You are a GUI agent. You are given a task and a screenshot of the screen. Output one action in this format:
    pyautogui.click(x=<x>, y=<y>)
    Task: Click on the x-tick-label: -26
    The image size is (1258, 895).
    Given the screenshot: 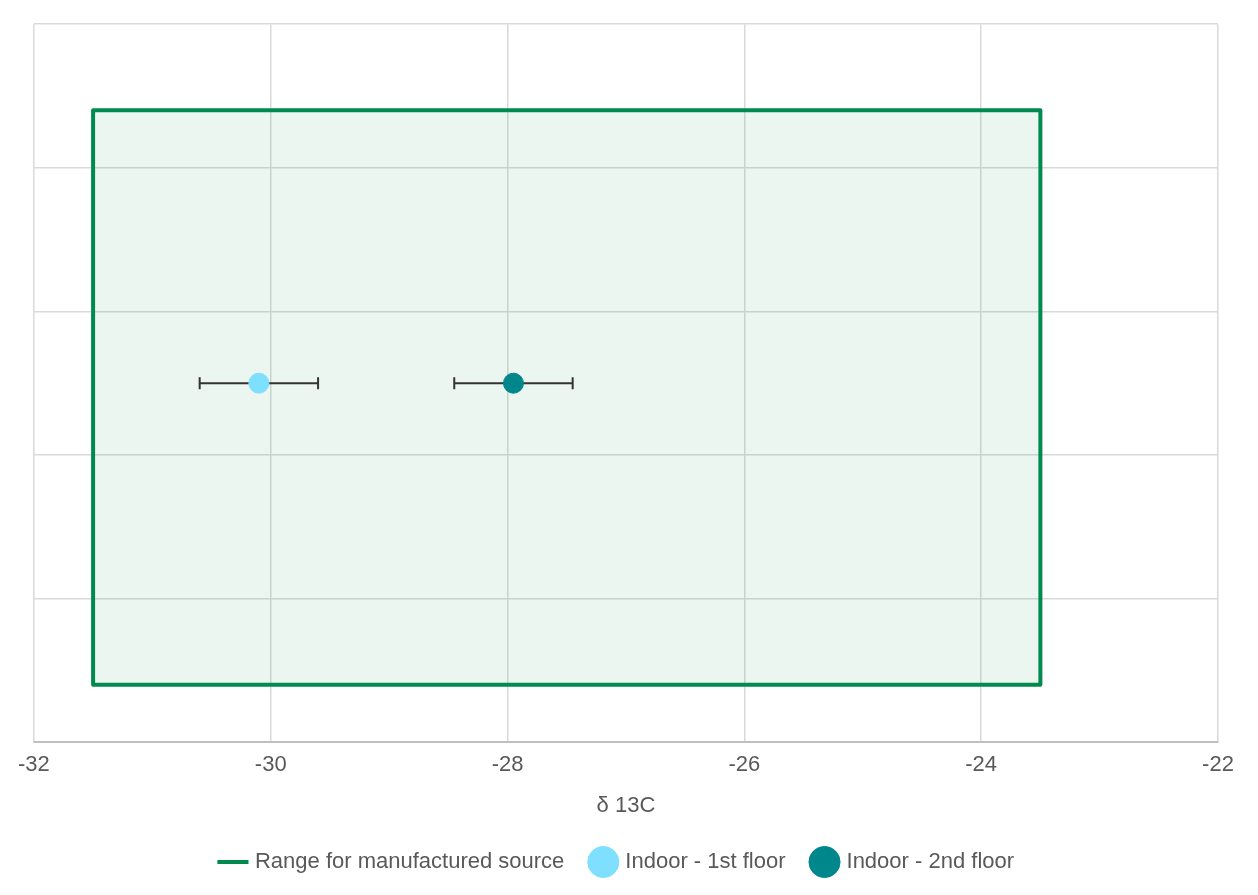 What is the action you would take?
    pyautogui.click(x=744, y=764)
    